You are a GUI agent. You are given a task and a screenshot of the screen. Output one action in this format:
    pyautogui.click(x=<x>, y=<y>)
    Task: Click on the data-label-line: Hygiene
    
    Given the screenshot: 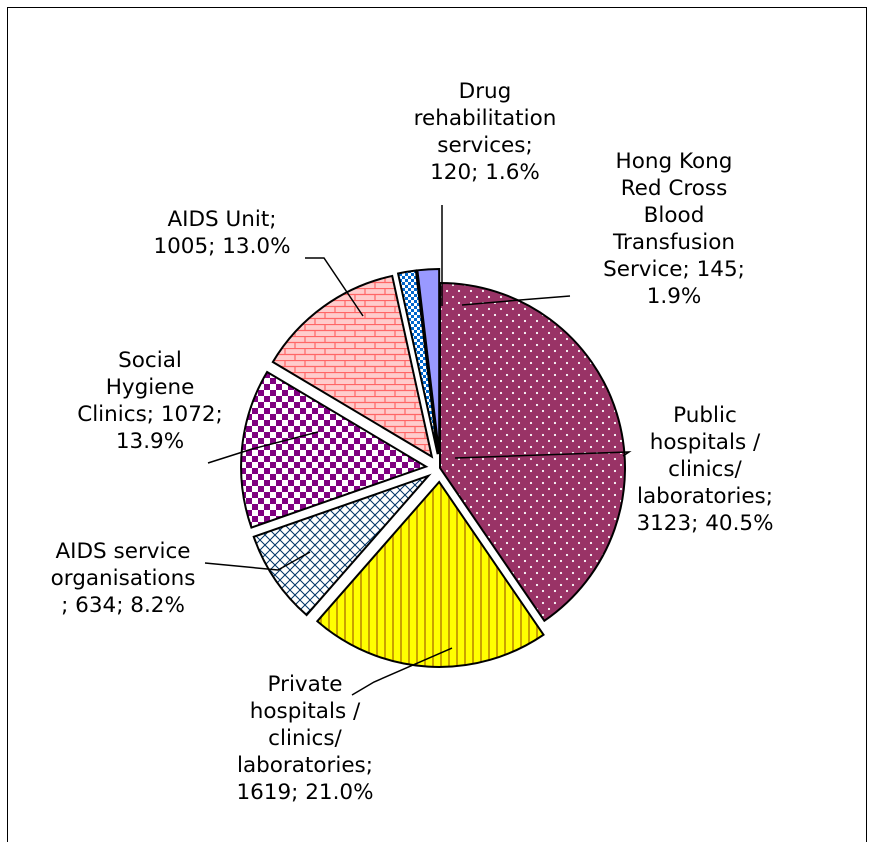 What is the action you would take?
    pyautogui.click(x=150, y=387)
    